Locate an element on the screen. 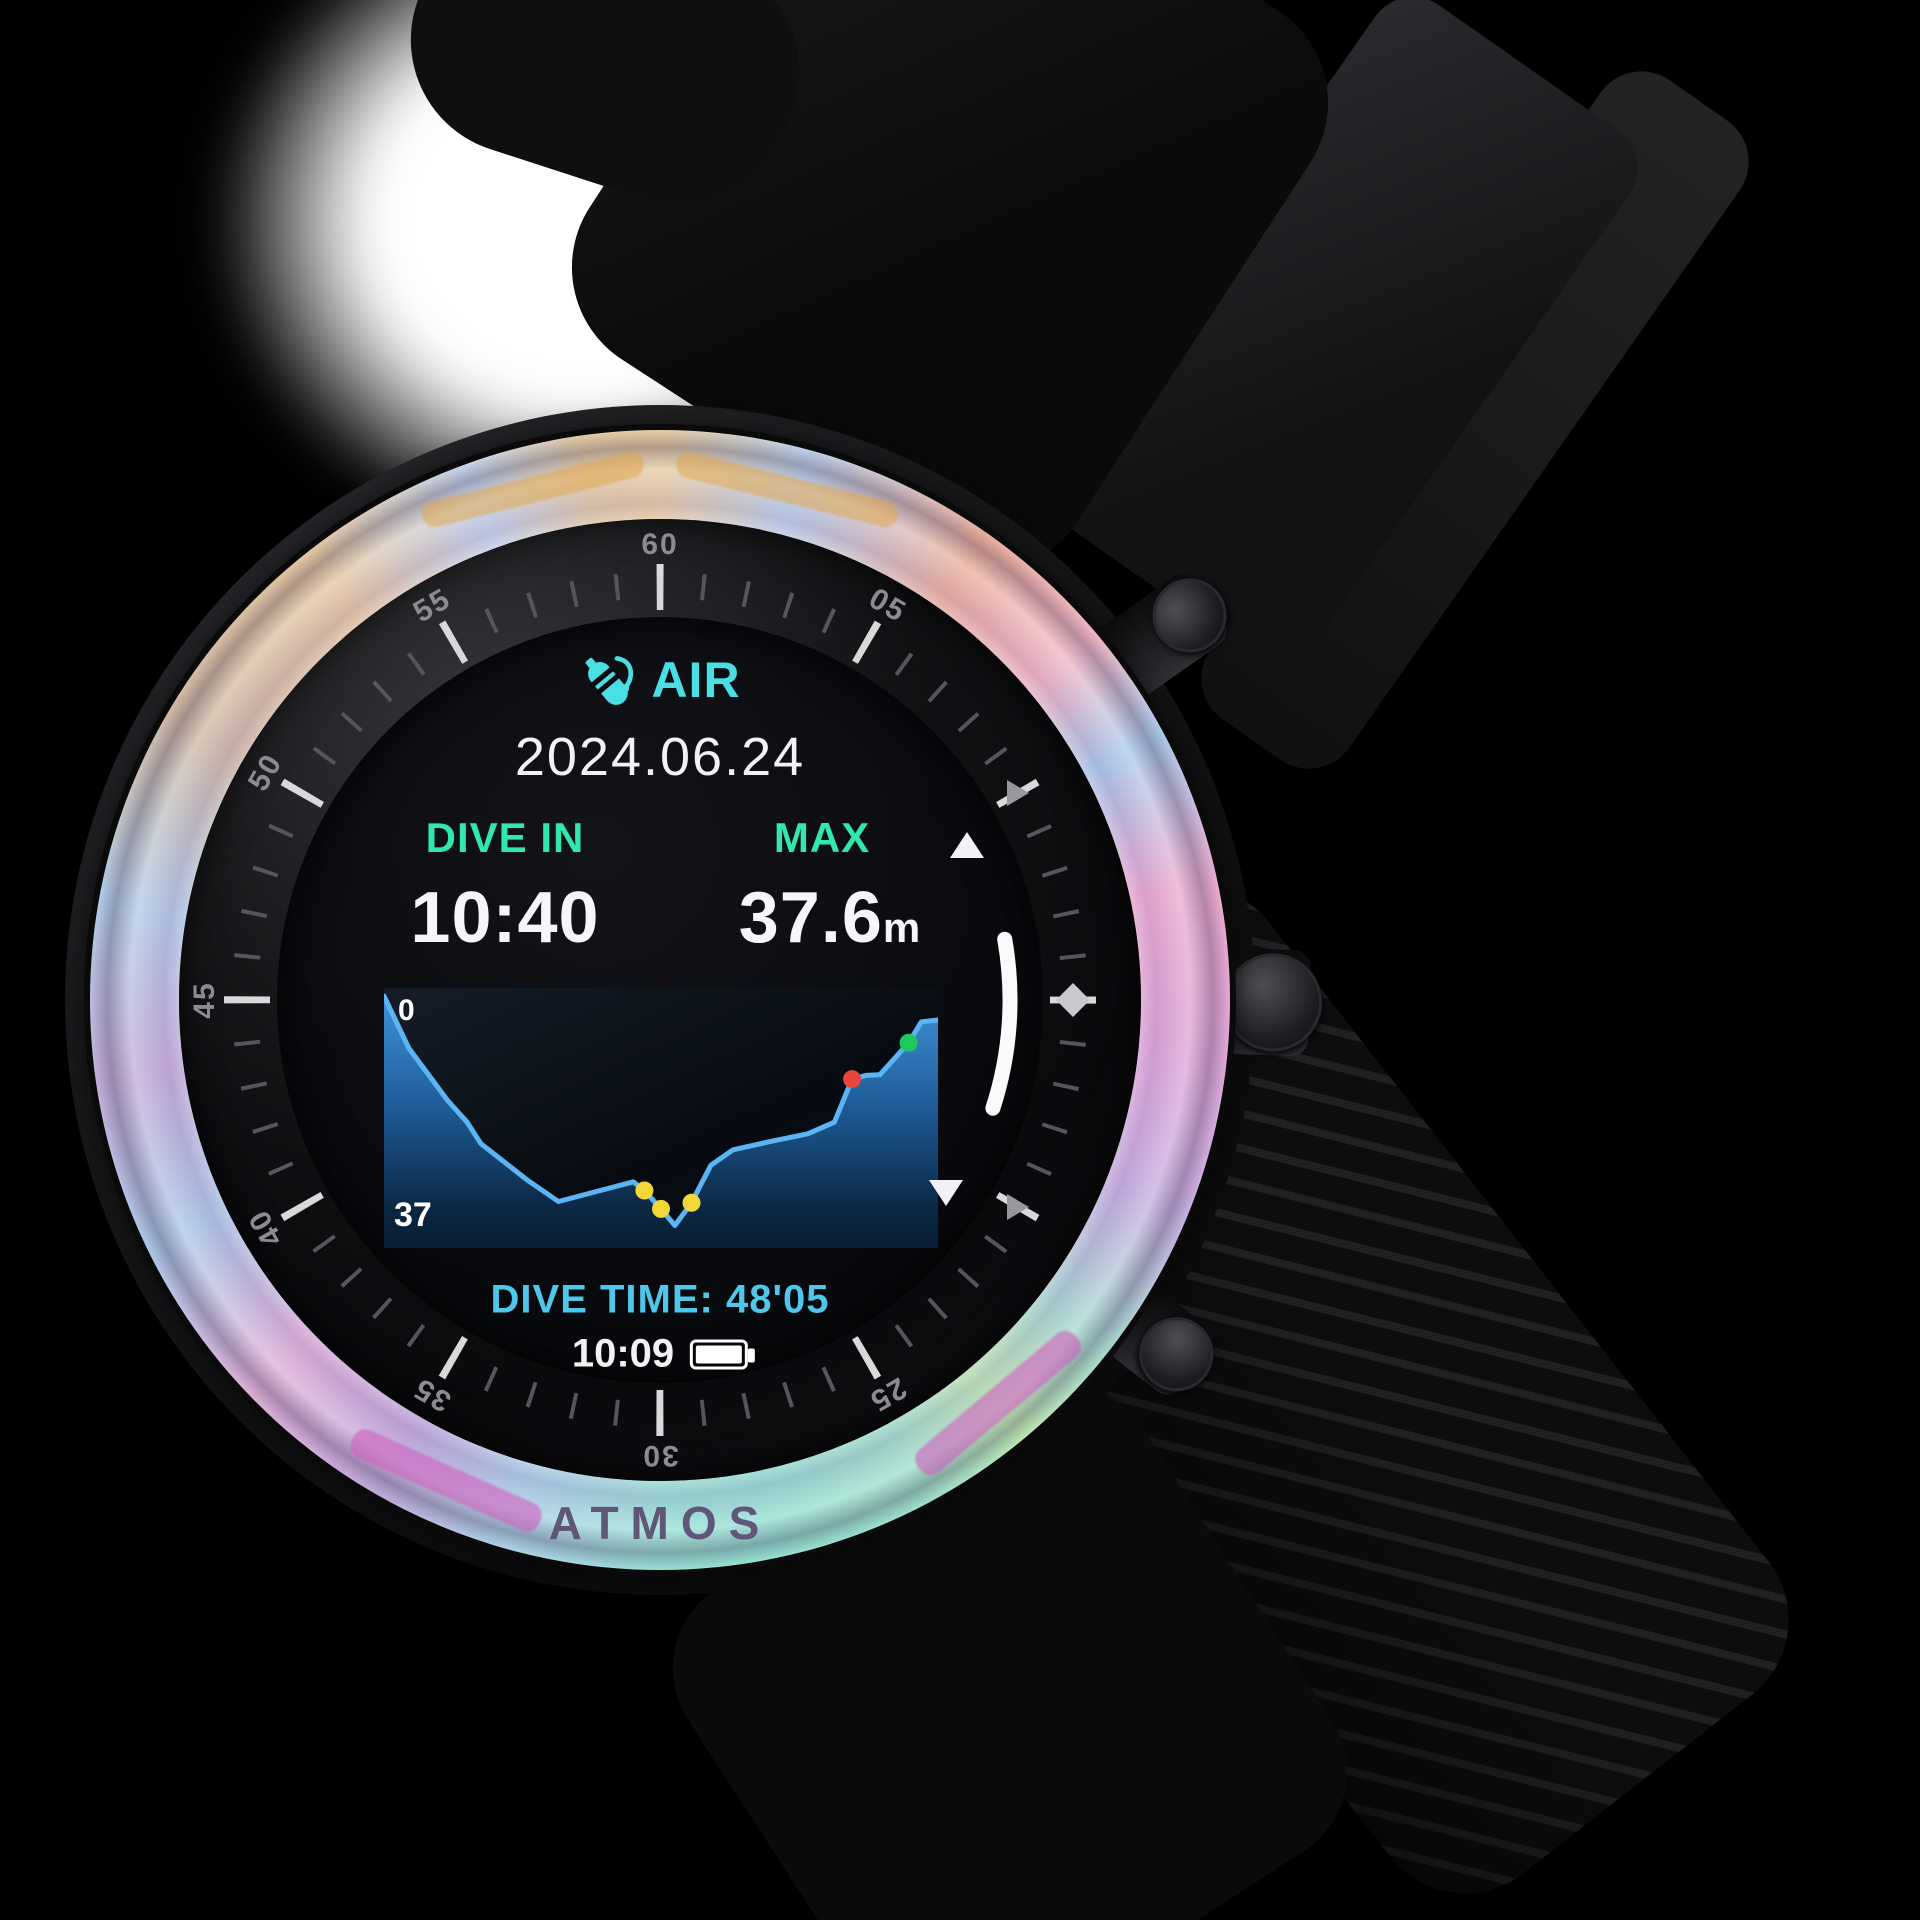 This screenshot has width=1920, height=1920. dive-mode-label: AIR is located at coordinates (696, 680).